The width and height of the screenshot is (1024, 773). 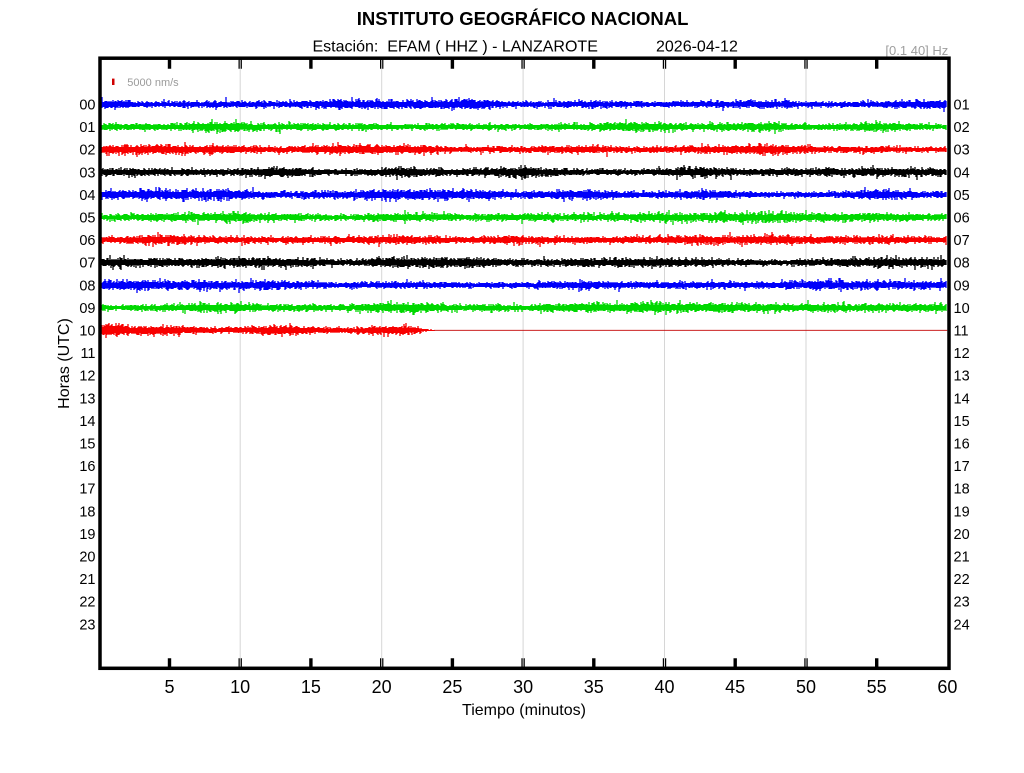 I want to click on svg-text: Tiempo (minutos), so click(x=524, y=710).